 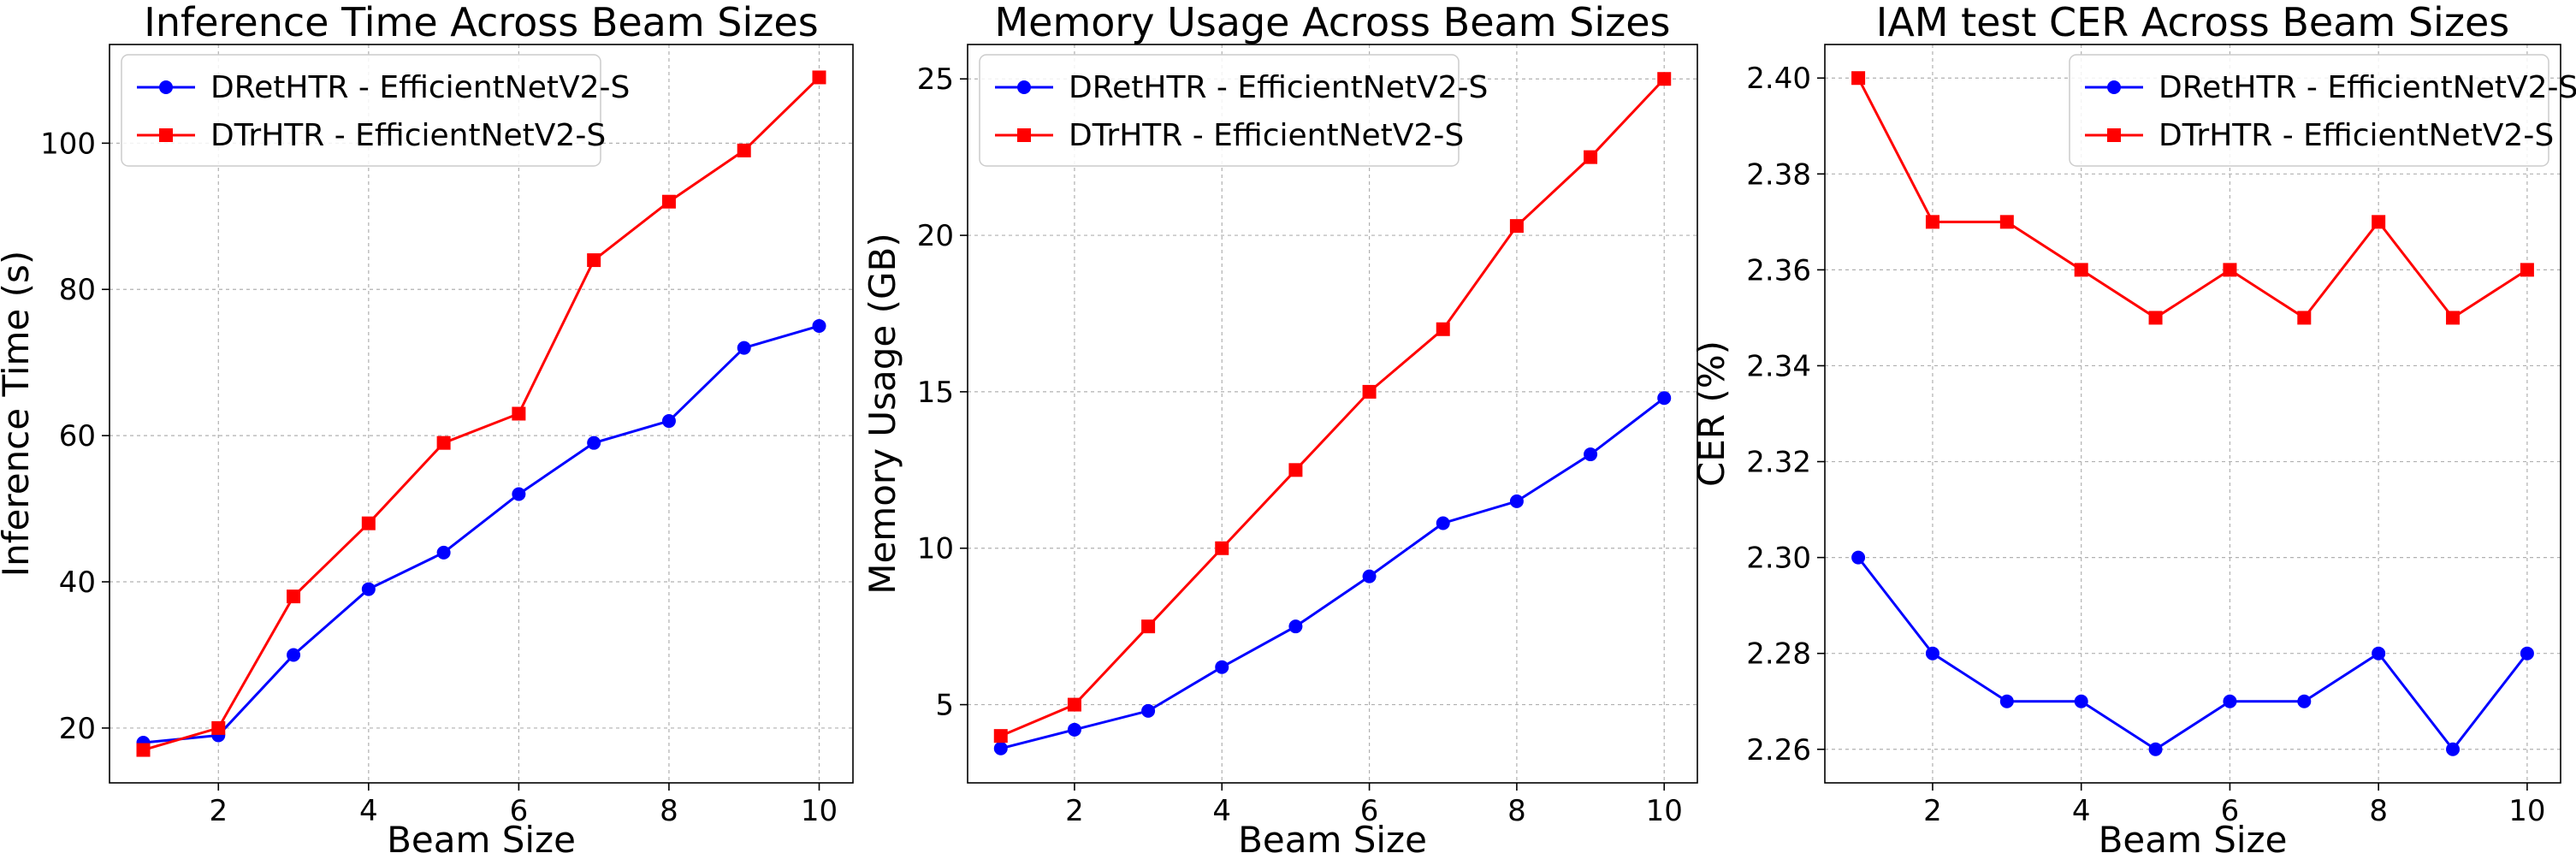 I want to click on y-tick-label: 2.38, so click(x=1779, y=174).